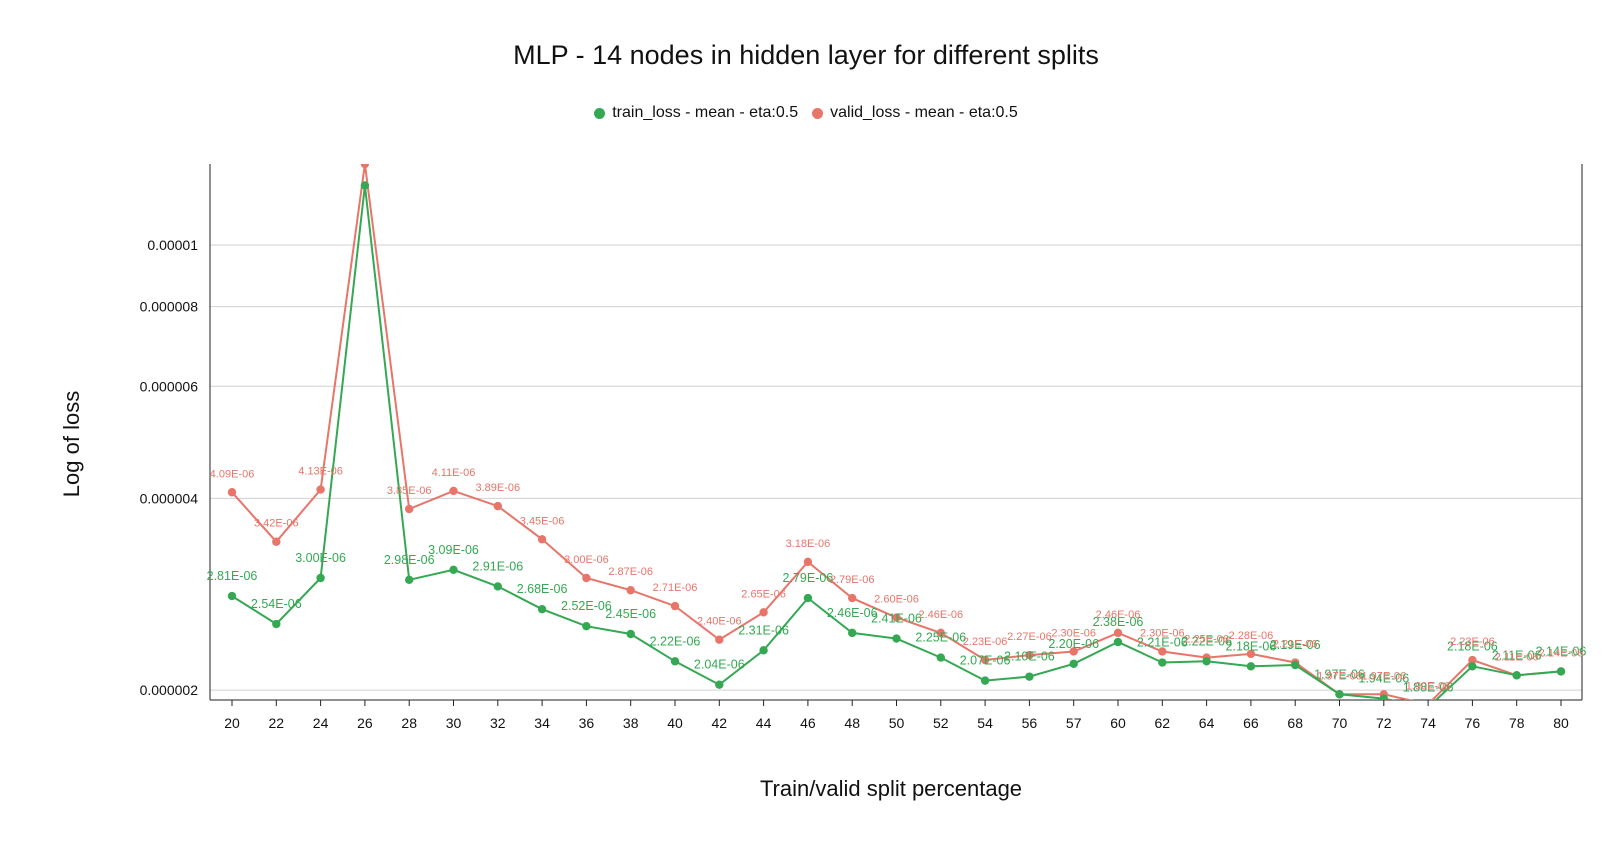  I want to click on legend-label-valid: valid_loss - mean - eta:0.5, so click(924, 112).